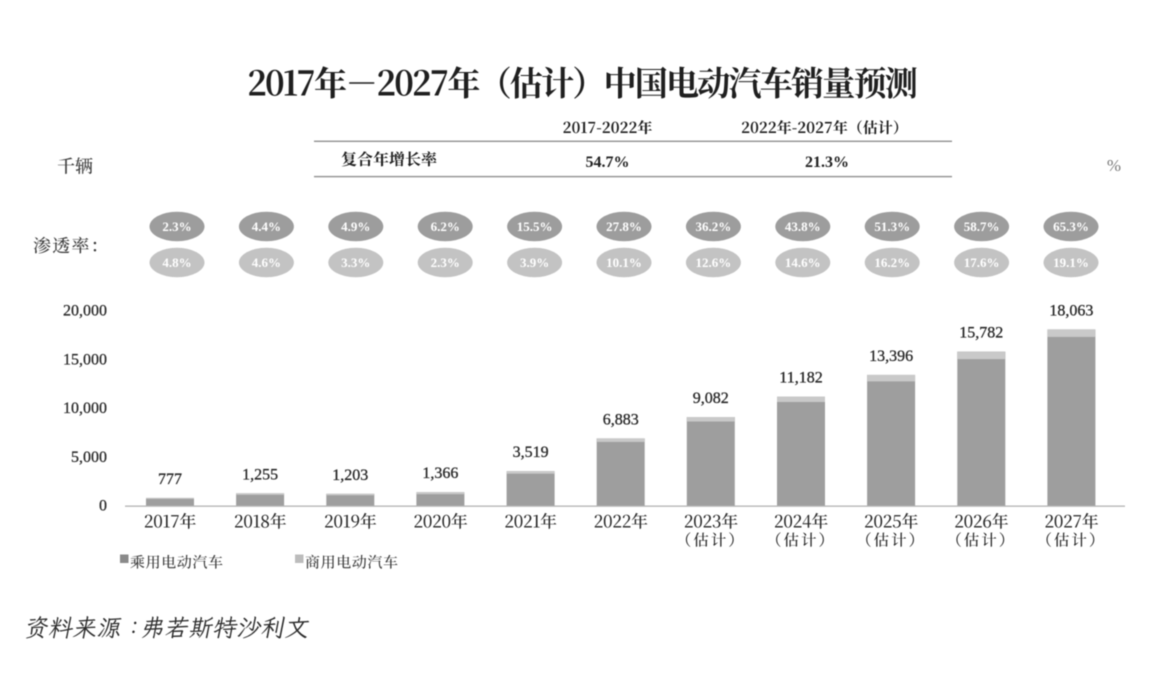  What do you see at coordinates (982, 262) in the screenshot?
I see `svg-text: 17.6%` at bounding box center [982, 262].